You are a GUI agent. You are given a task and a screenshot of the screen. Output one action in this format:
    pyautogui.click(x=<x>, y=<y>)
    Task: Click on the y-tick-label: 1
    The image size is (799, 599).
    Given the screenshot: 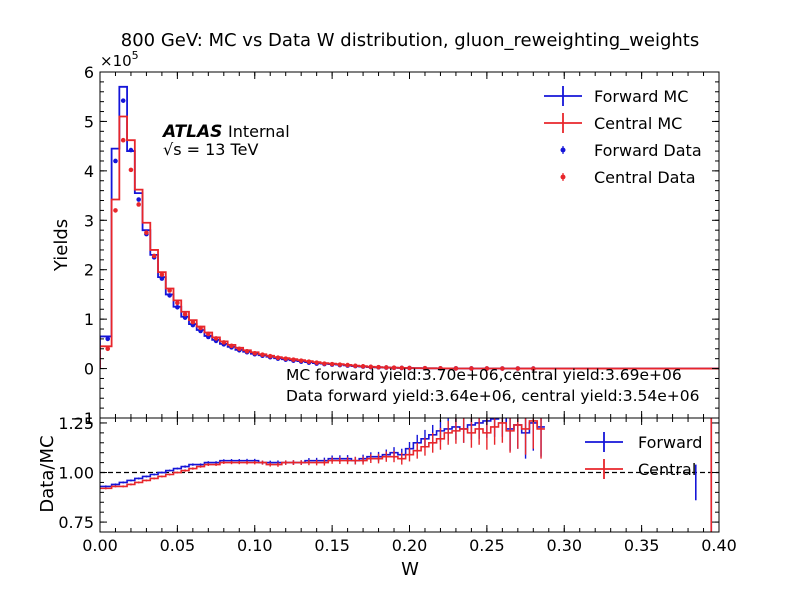 What is the action you would take?
    pyautogui.click(x=89, y=319)
    